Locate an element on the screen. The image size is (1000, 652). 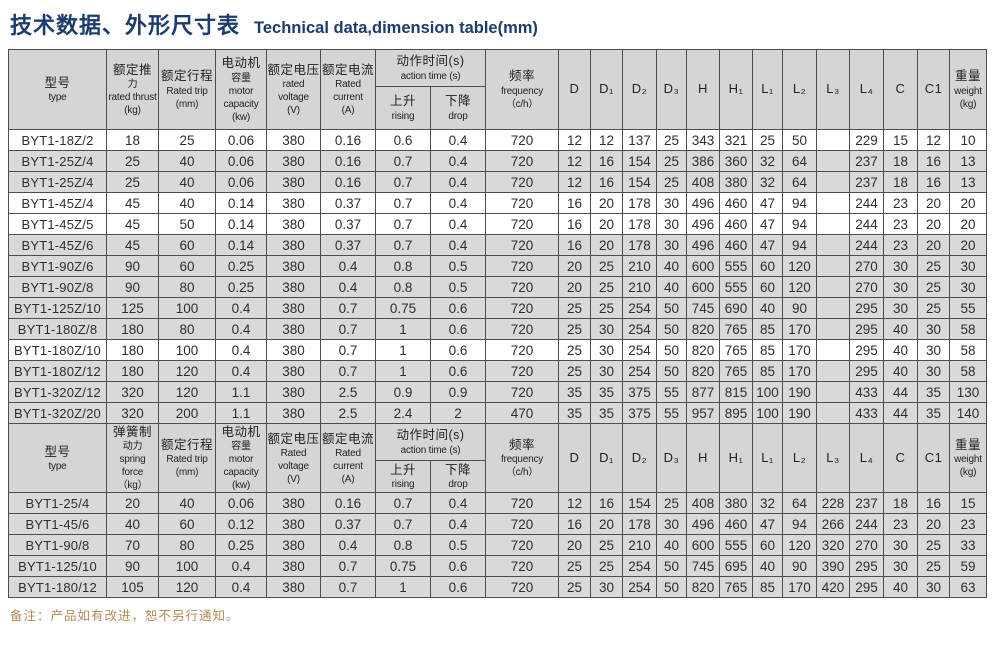
col-header-c1: C1 is located at coordinates (933, 89).